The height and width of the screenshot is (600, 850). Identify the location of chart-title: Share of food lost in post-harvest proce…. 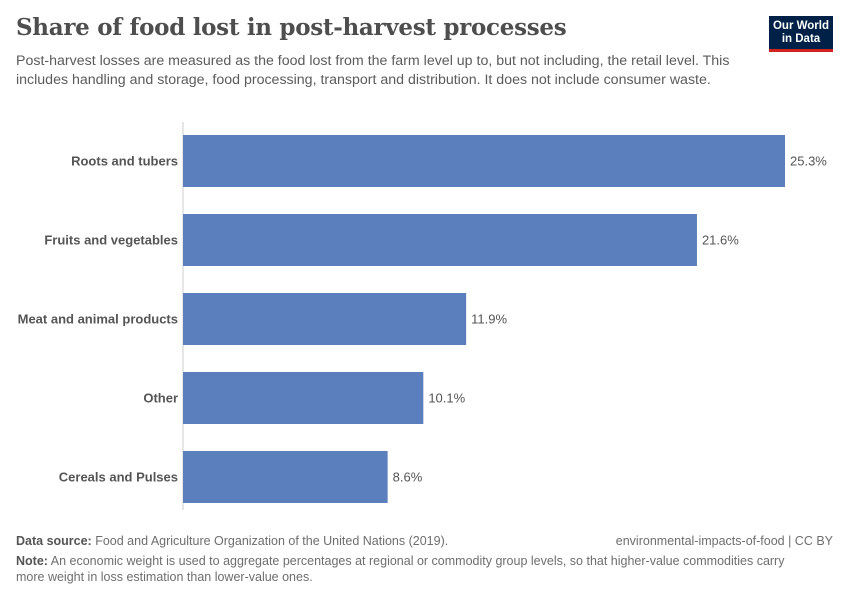
(291, 27).